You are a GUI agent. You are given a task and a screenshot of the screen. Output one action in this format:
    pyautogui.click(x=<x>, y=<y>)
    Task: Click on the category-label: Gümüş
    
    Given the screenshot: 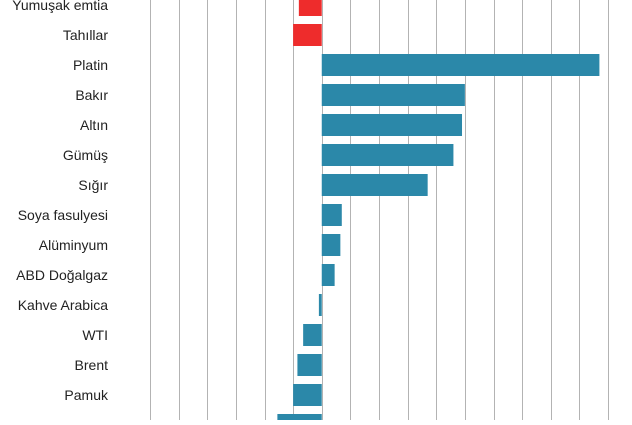 What is the action you would take?
    pyautogui.click(x=85, y=155)
    